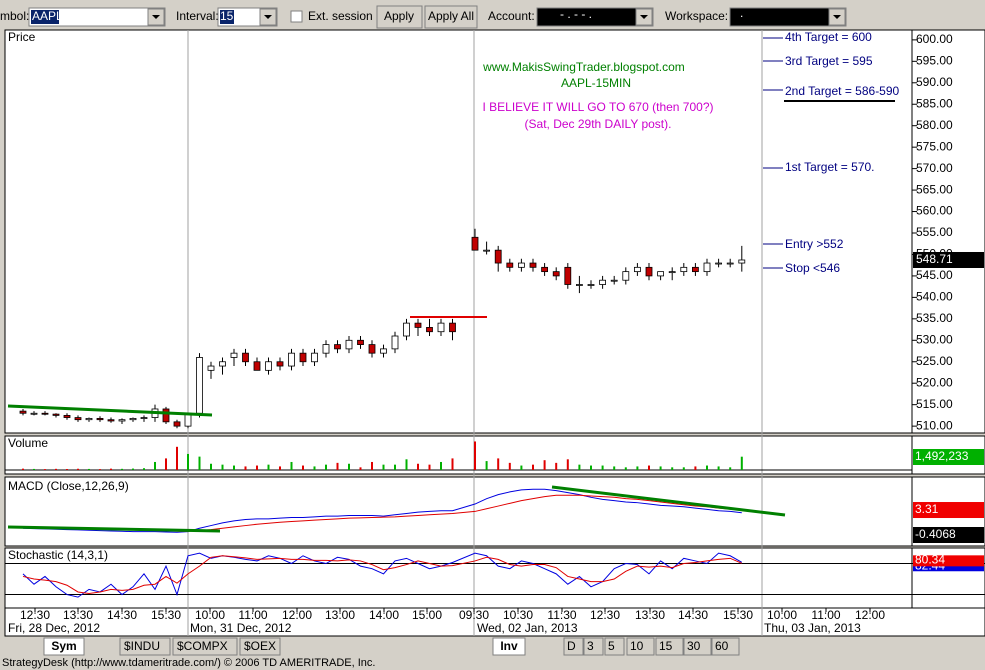 This screenshot has width=985, height=670. What do you see at coordinates (696, 16) in the screenshot?
I see `workspace-label: Workspace:` at bounding box center [696, 16].